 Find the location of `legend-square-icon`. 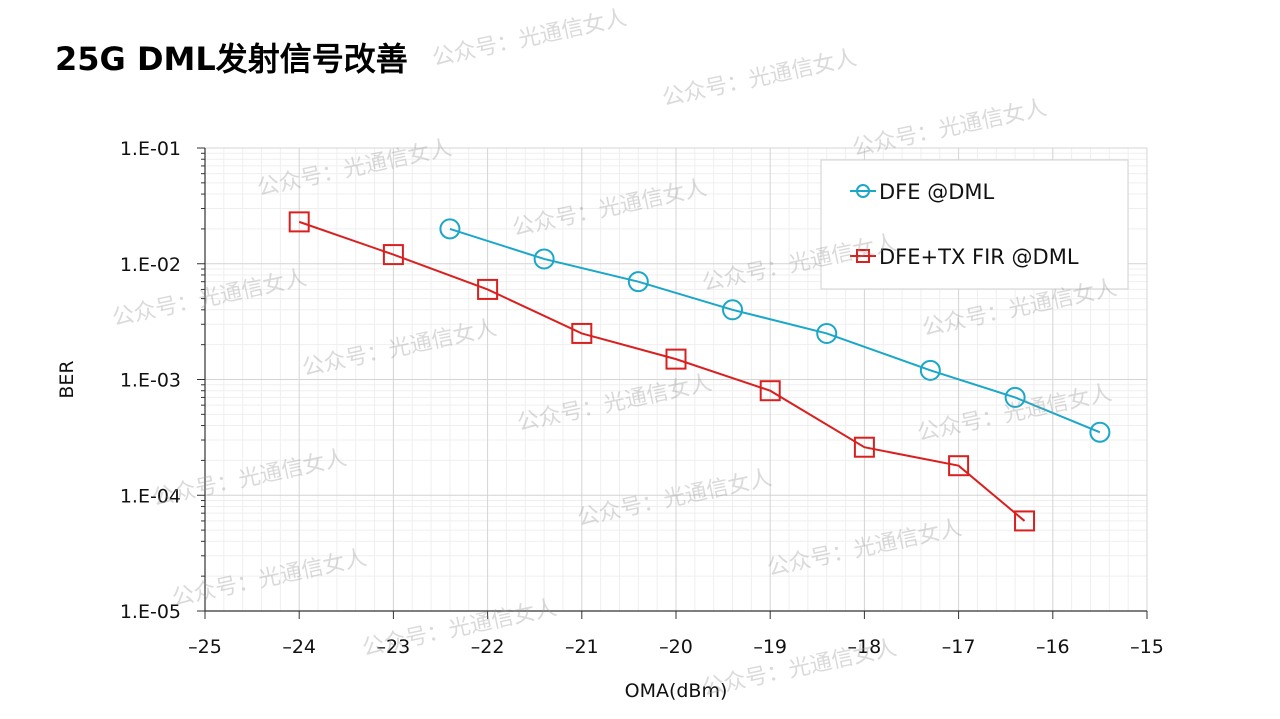

legend-square-icon is located at coordinates (863, 256).